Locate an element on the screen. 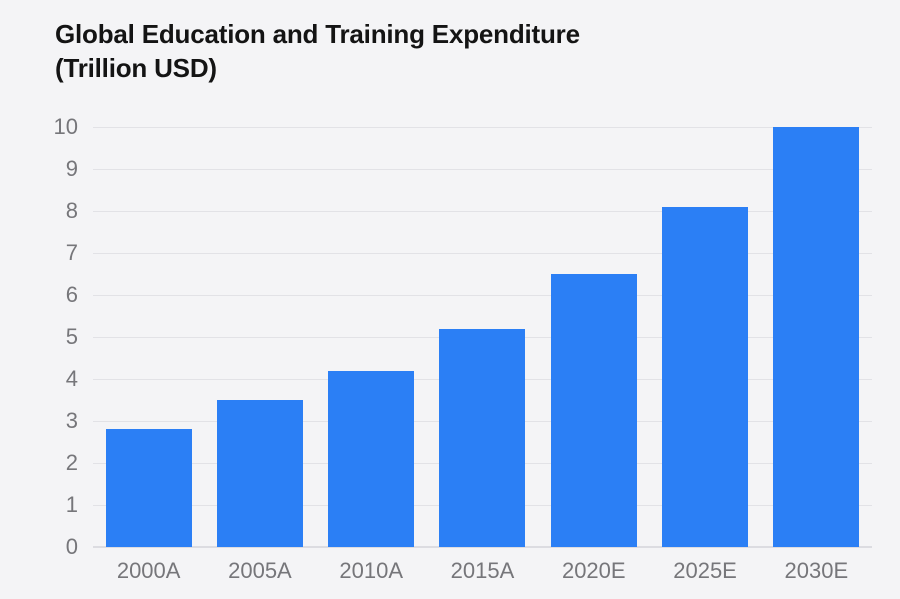 This screenshot has height=599, width=900. y-tick-label: 10 is located at coordinates (65, 126).